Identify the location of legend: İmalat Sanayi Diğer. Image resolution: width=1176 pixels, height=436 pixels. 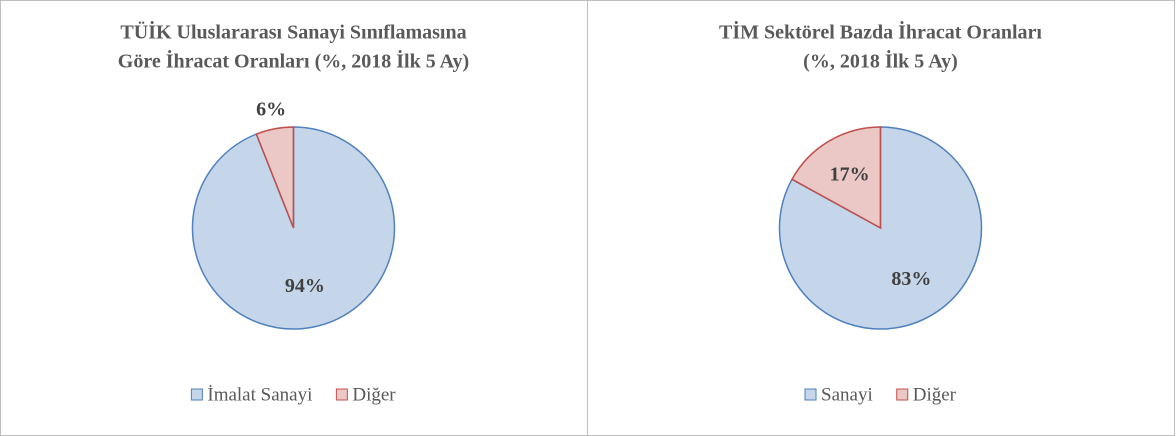
(293, 394).